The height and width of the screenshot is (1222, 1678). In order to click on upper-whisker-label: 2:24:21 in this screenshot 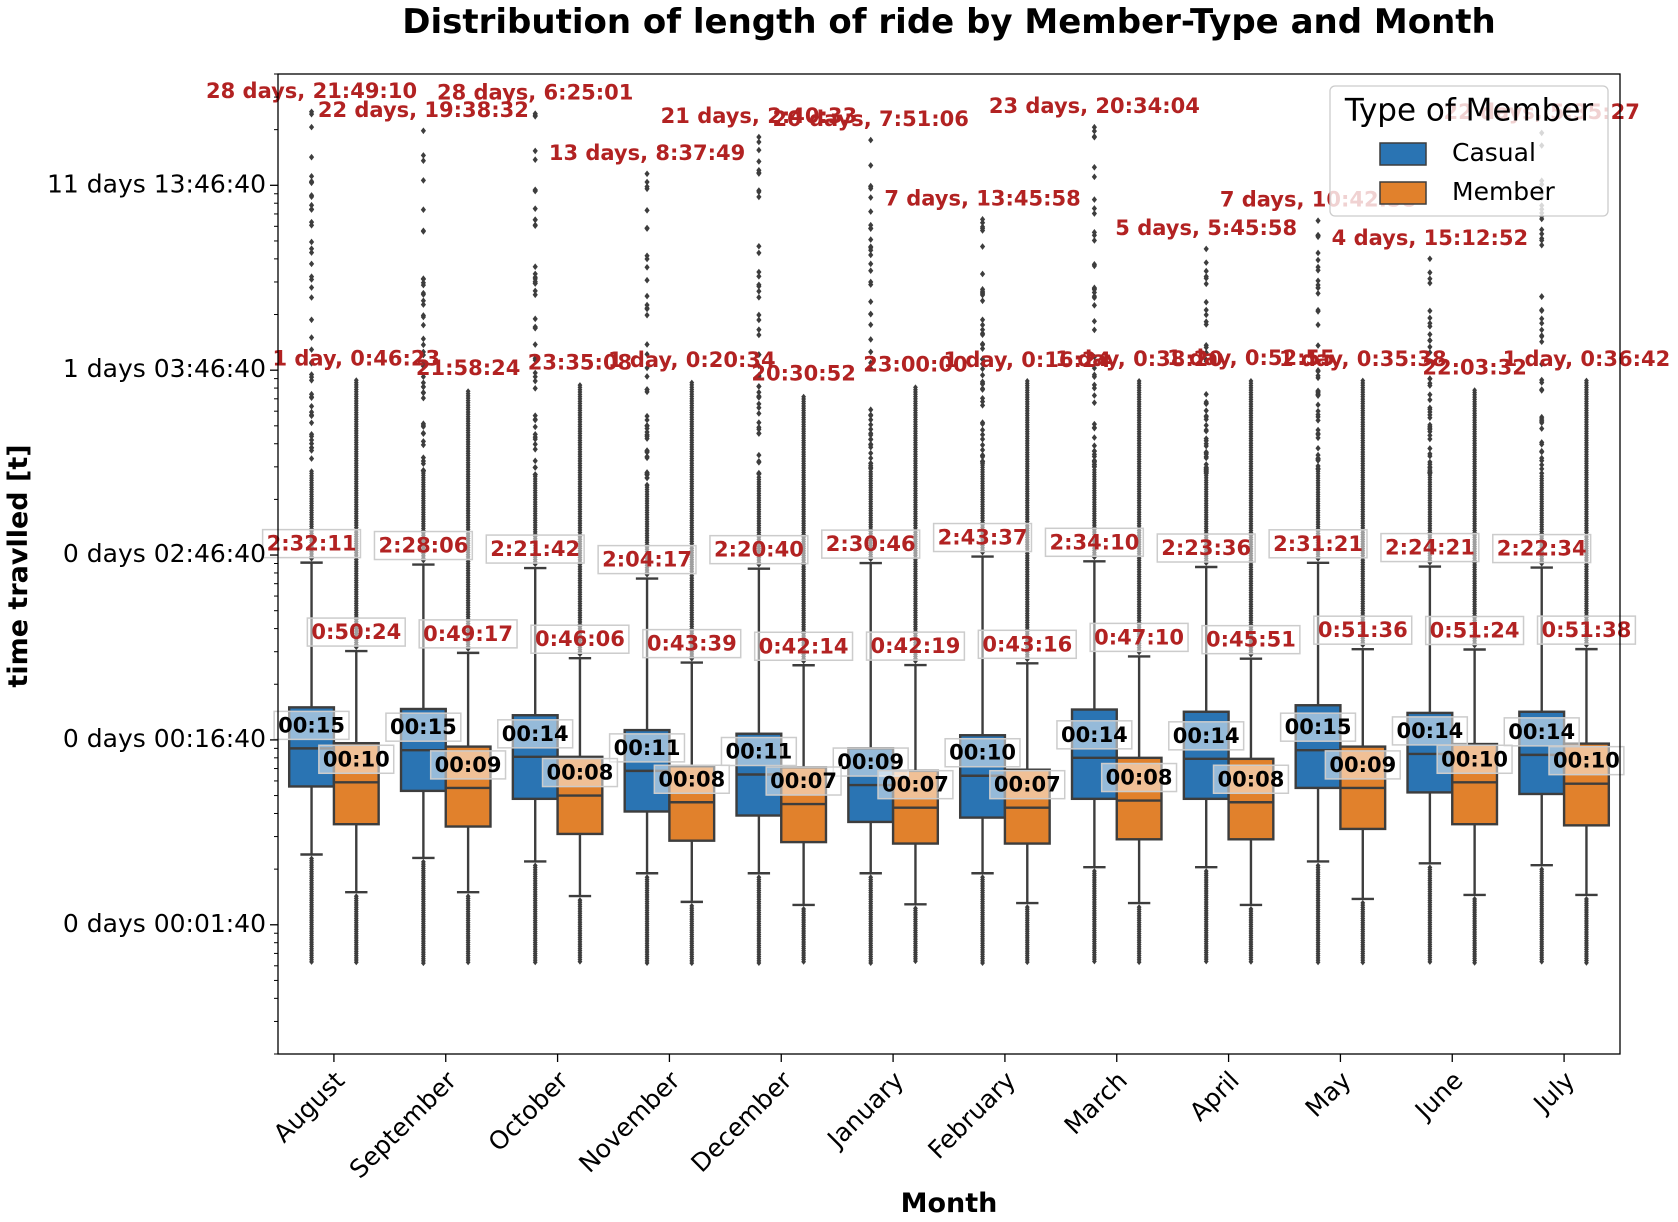, I will do `click(1430, 548)`.